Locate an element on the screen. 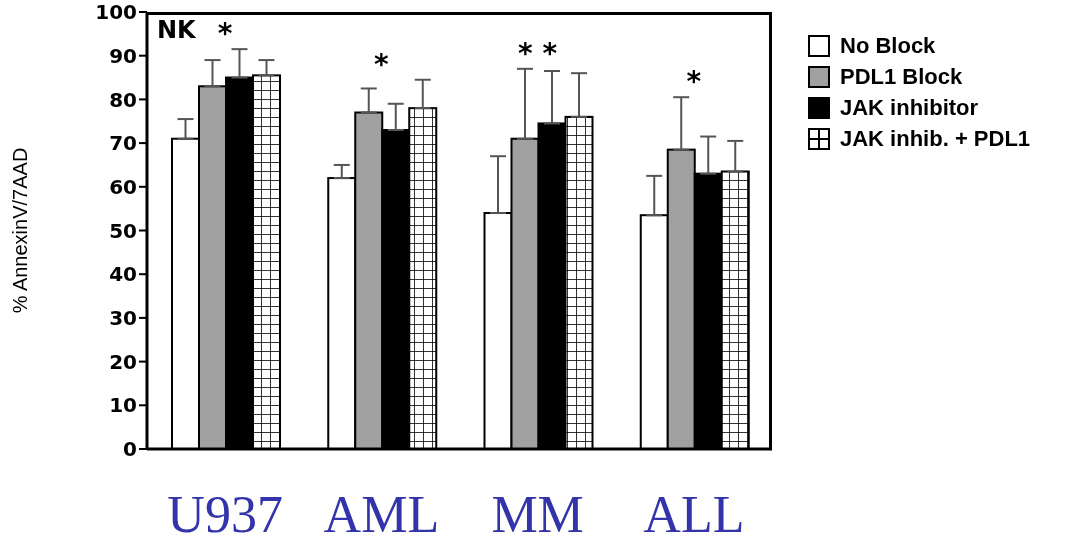 This screenshot has width=1092, height=549. x-tick-label: ALL is located at coordinates (694, 514).